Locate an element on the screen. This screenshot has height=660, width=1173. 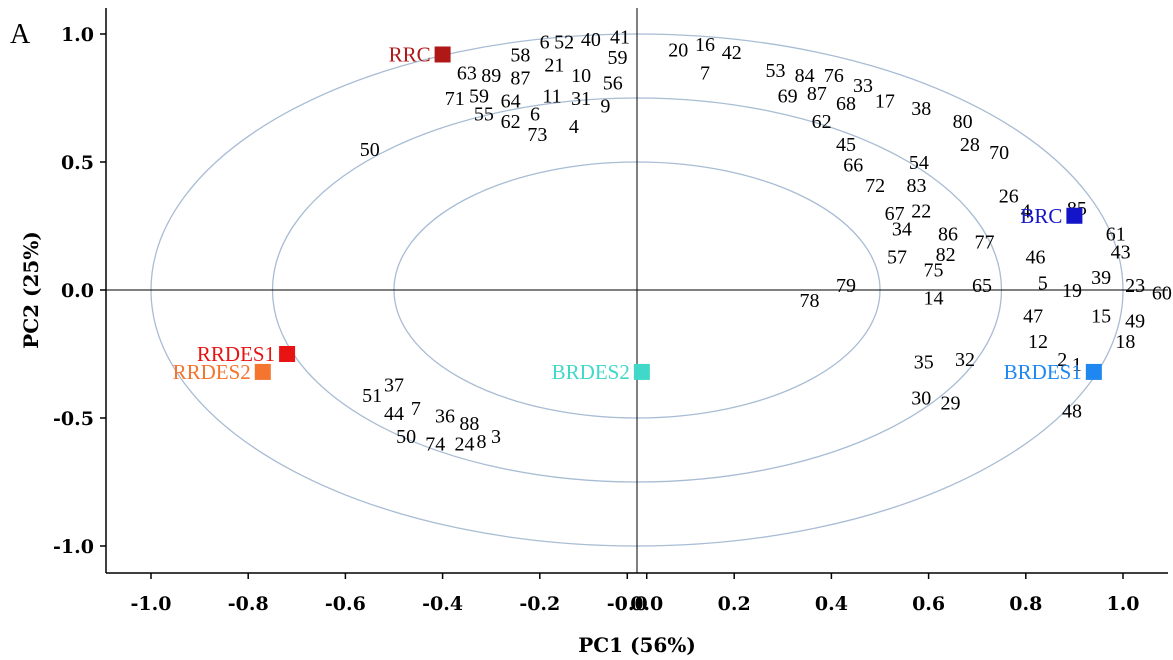
variable-label: 24 is located at coordinates (464, 445).